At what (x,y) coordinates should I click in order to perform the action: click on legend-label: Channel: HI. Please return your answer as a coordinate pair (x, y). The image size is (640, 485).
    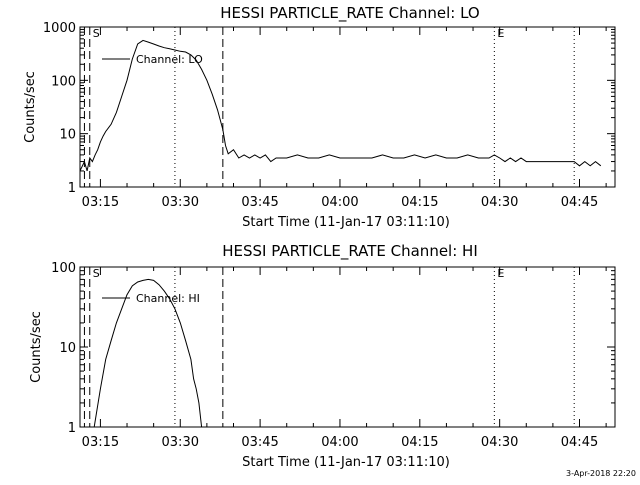
    Looking at the image, I should click on (168, 298).